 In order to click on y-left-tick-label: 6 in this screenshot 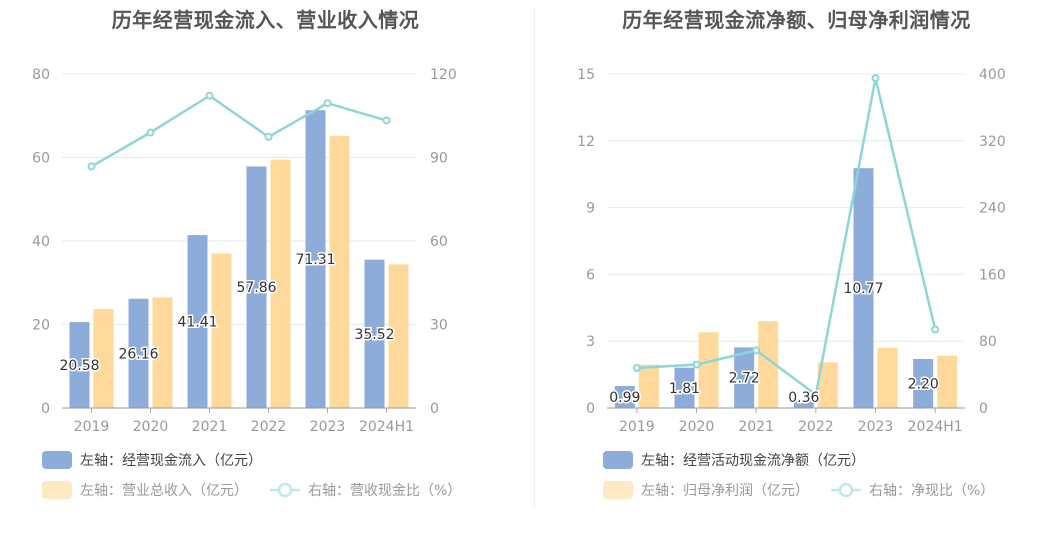, I will do `click(590, 275)`.